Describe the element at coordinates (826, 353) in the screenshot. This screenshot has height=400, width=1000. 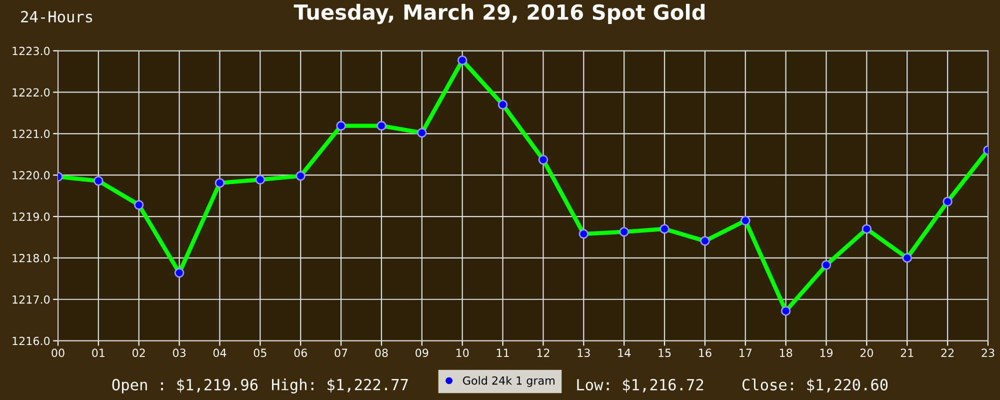
I see `x-tick-label: 19` at that location.